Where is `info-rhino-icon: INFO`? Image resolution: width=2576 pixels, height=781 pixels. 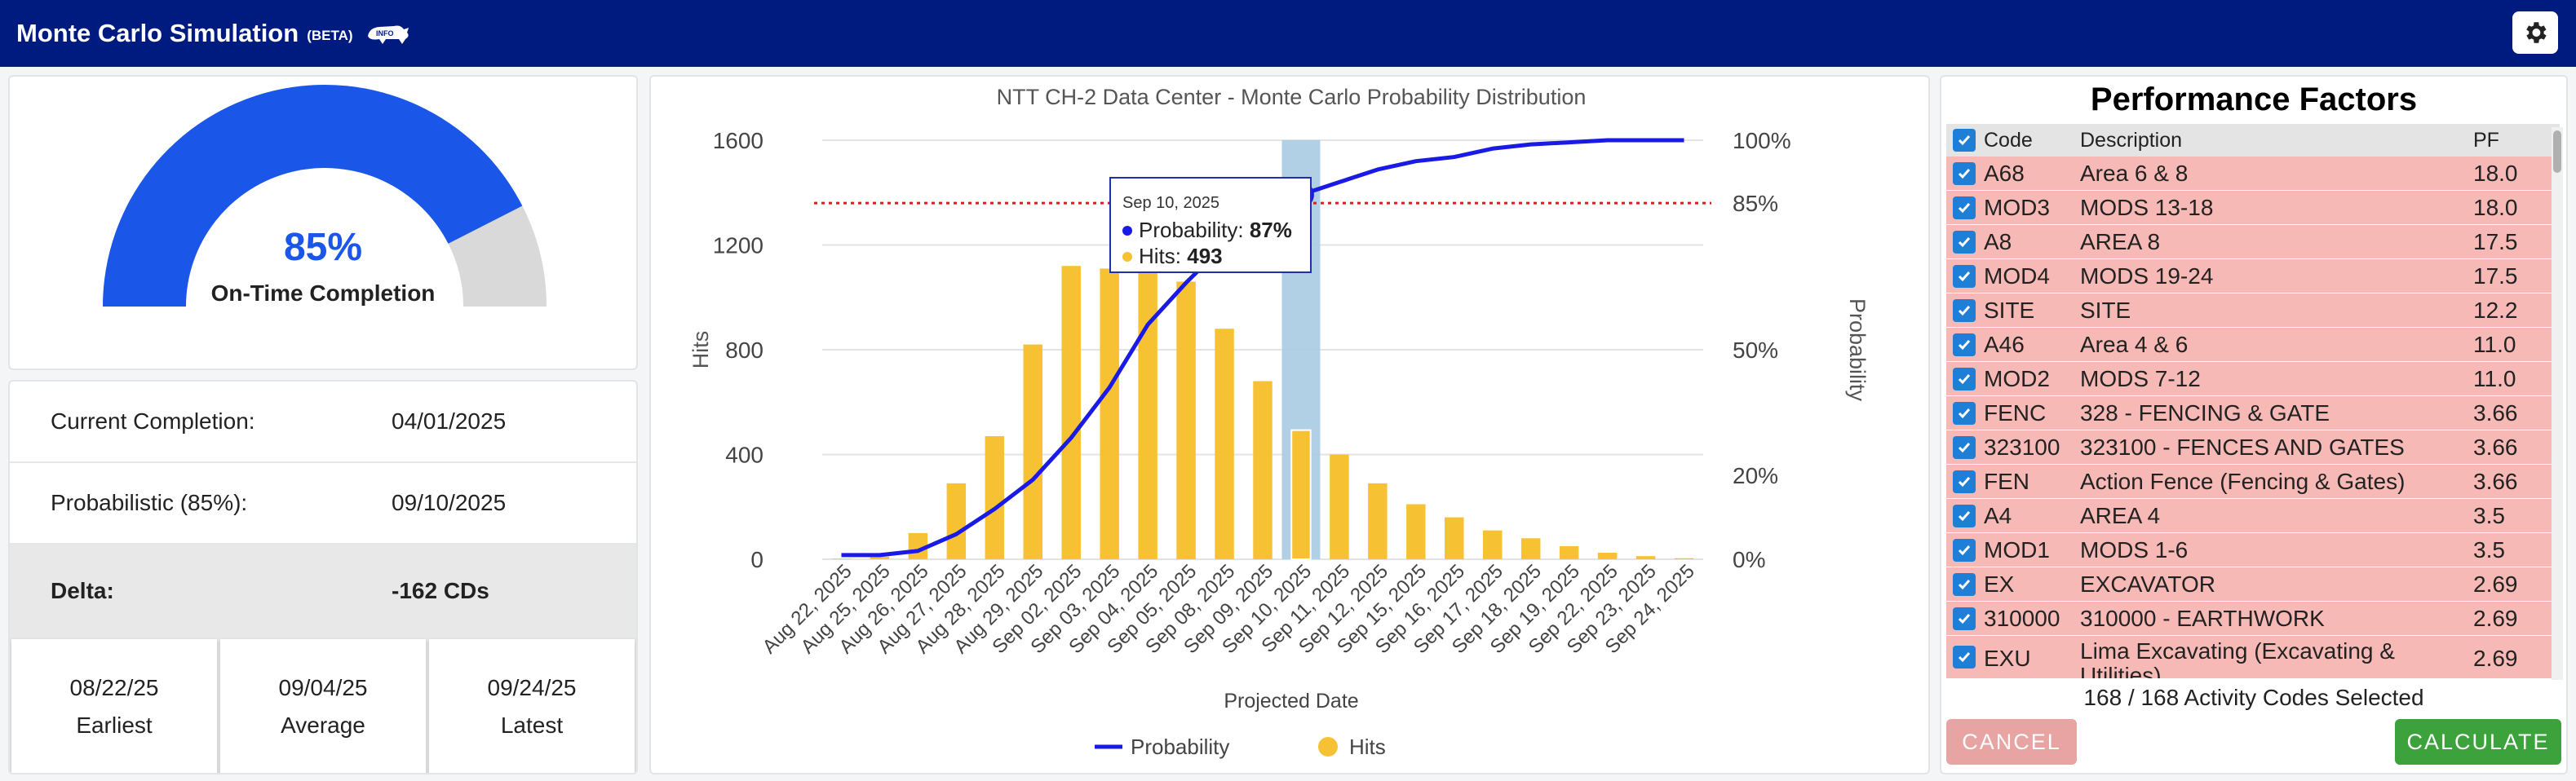
info-rhino-icon: INFO is located at coordinates (388, 34).